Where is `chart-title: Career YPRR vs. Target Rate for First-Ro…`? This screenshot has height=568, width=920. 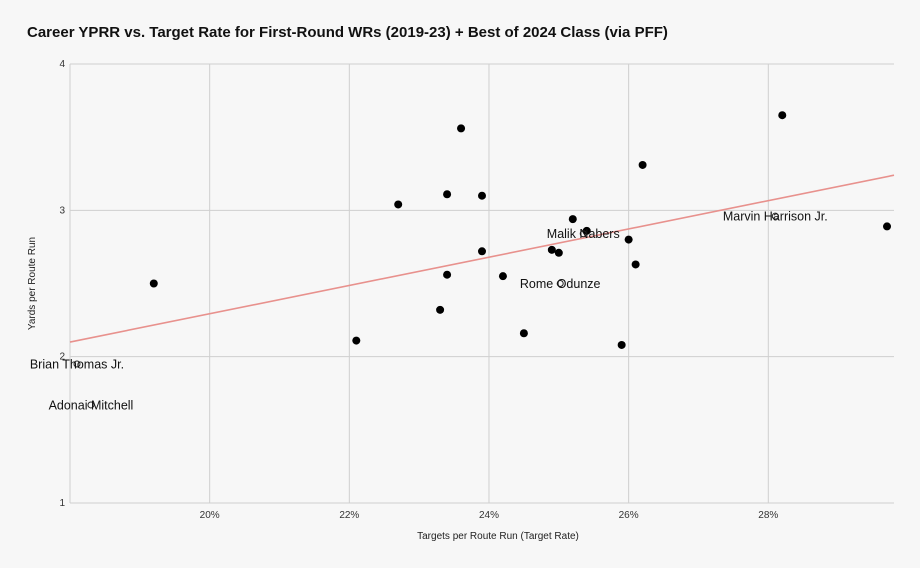
chart-title: Career YPRR vs. Target Rate for First-Ro… is located at coordinates (347, 32).